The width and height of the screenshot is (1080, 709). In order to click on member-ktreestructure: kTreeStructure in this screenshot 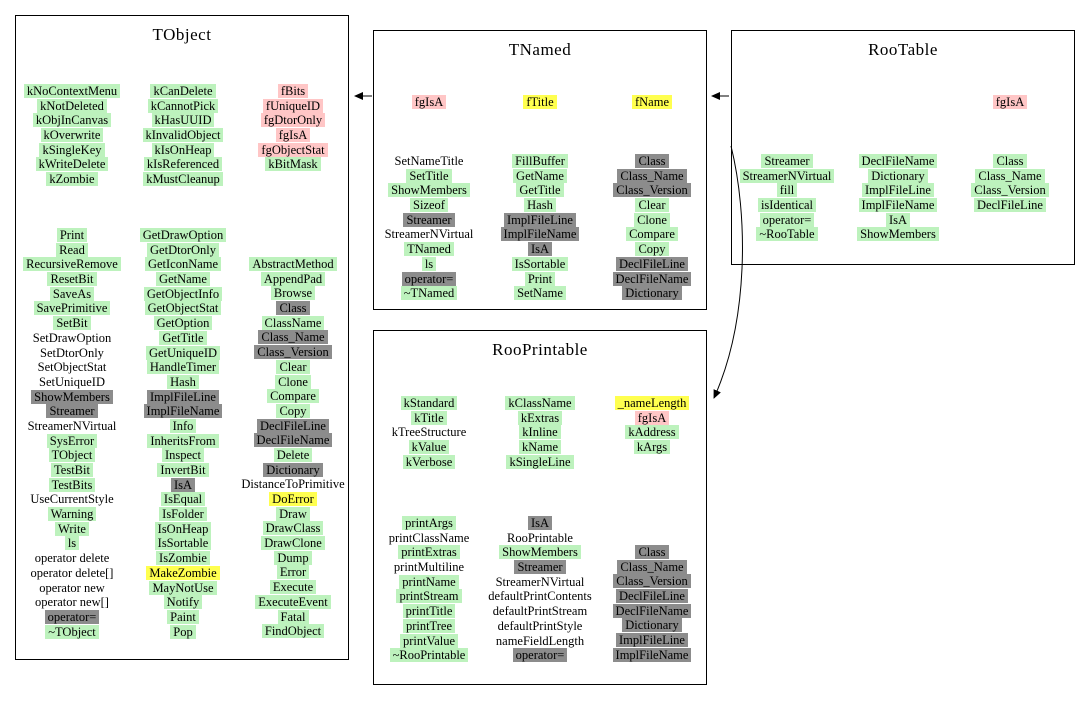, I will do `click(429, 432)`.